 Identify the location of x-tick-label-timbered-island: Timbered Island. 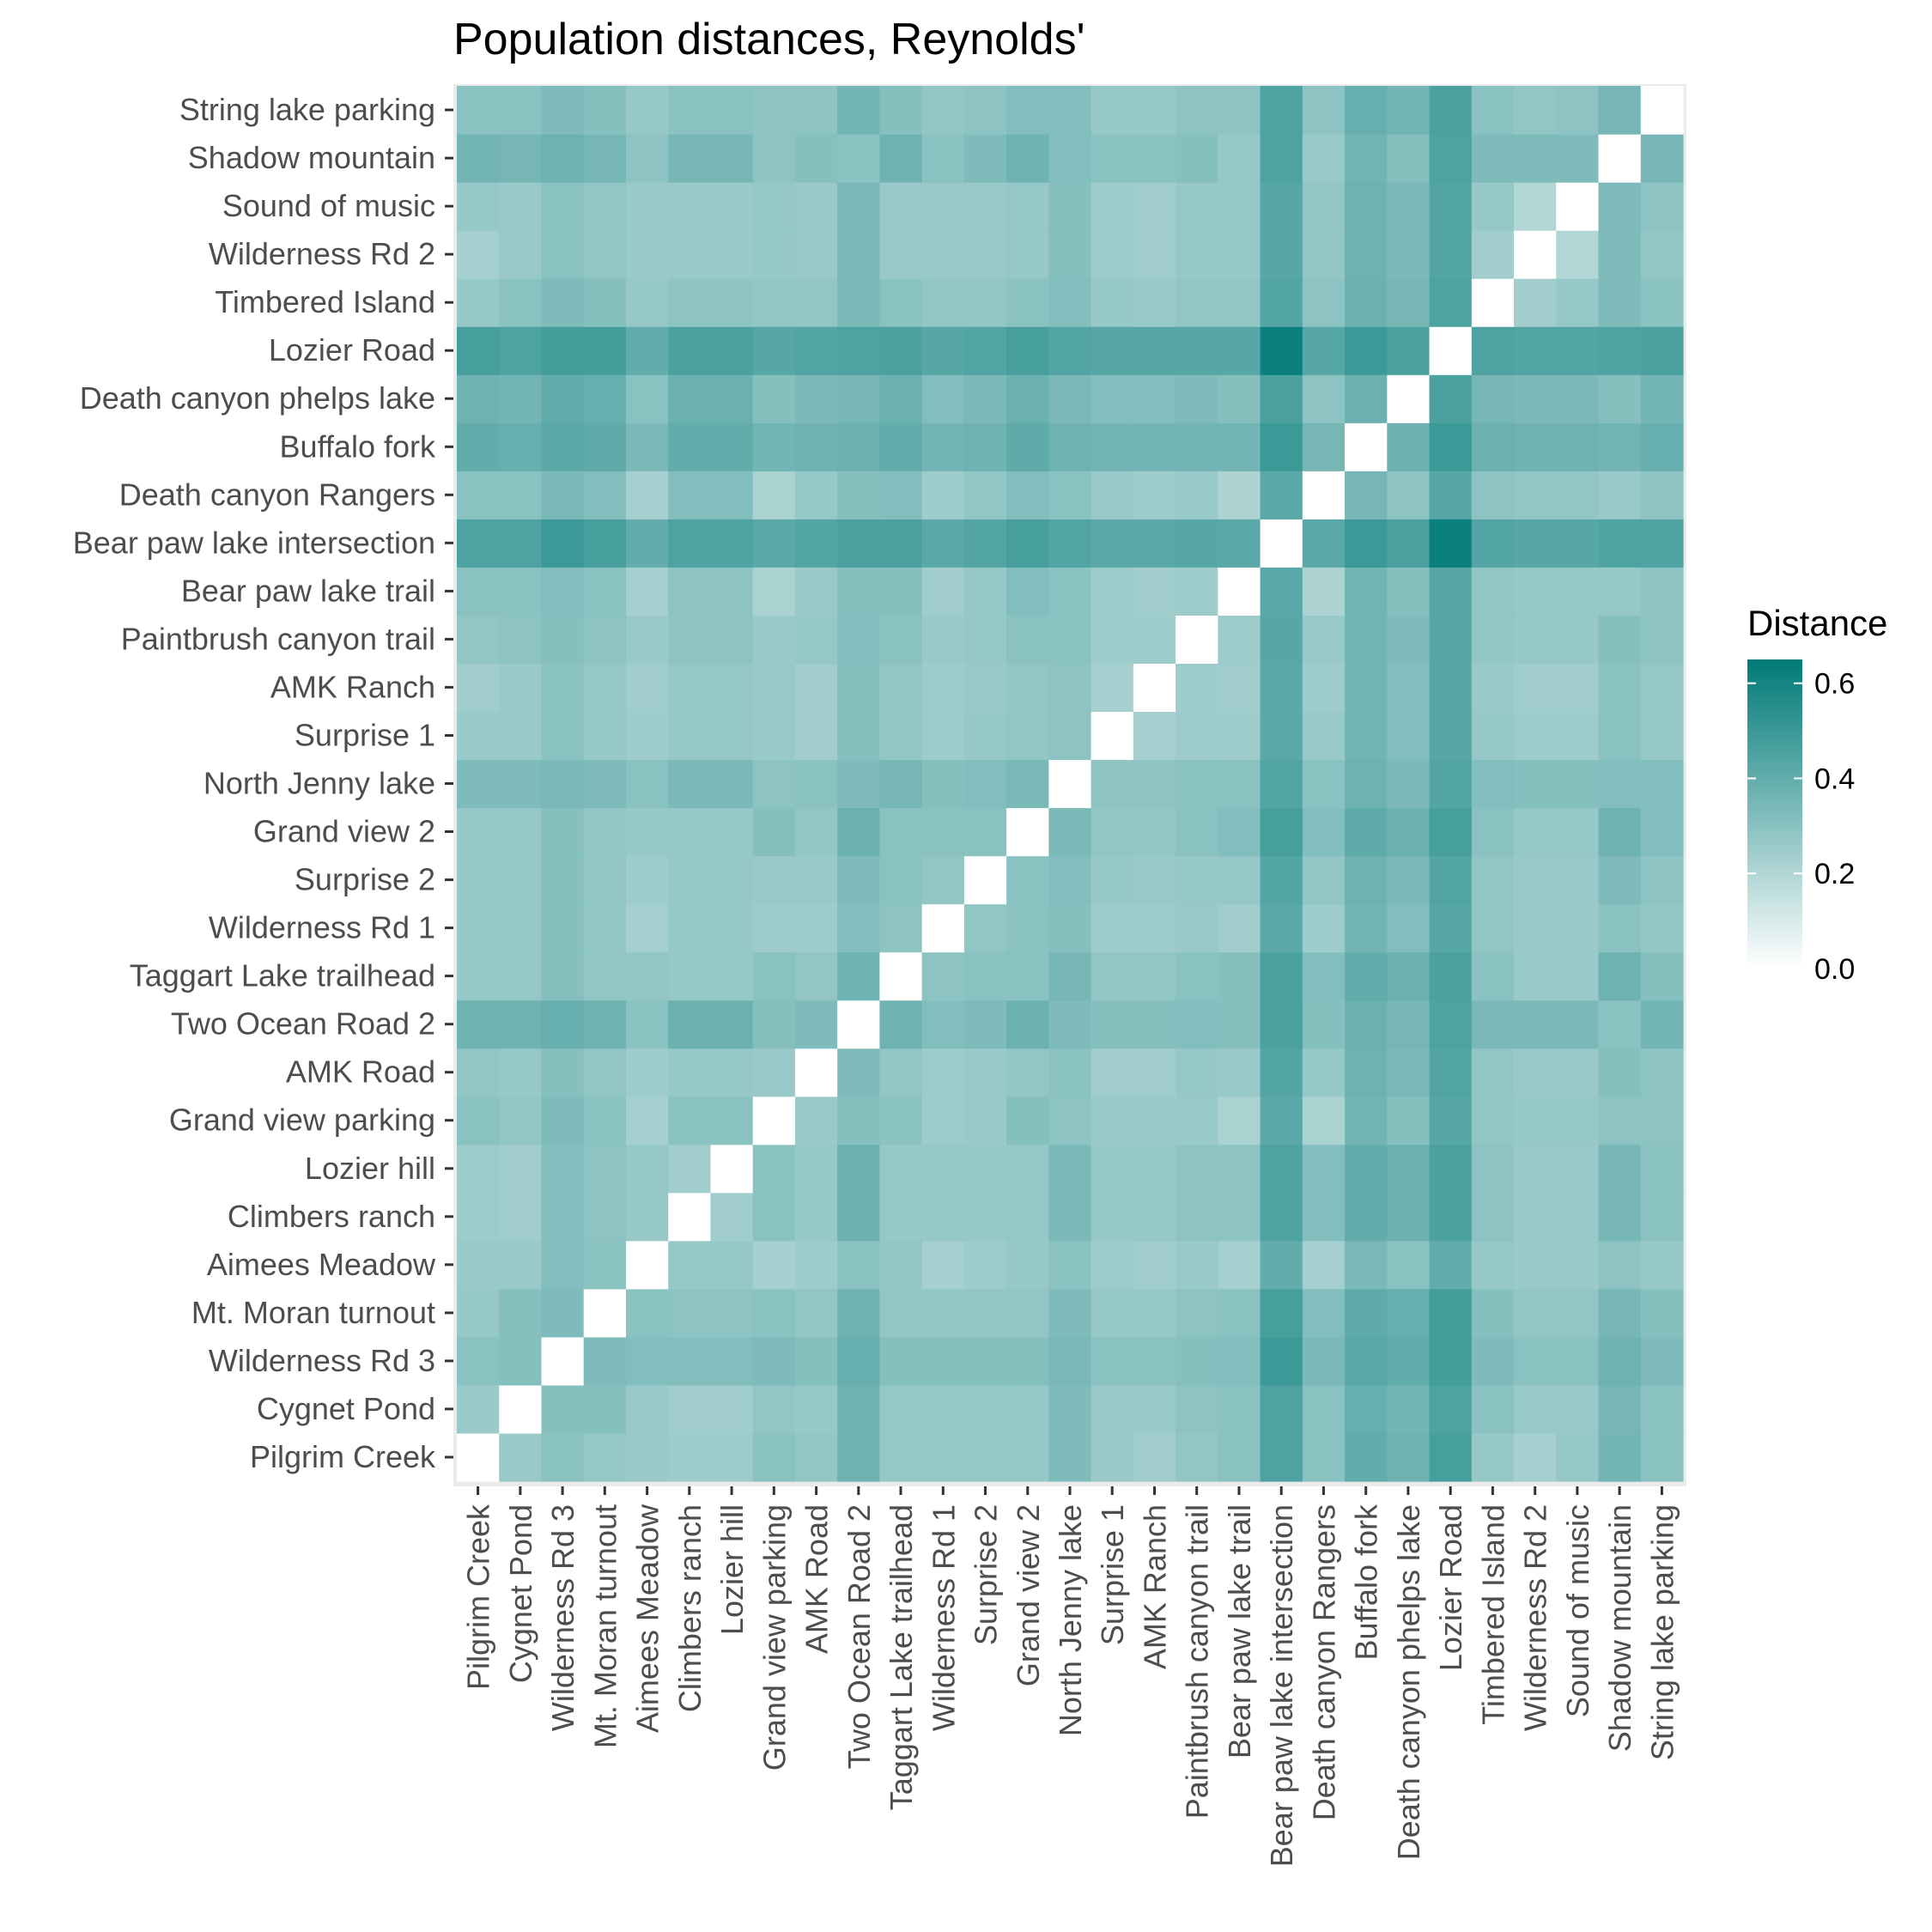
(1492, 1614).